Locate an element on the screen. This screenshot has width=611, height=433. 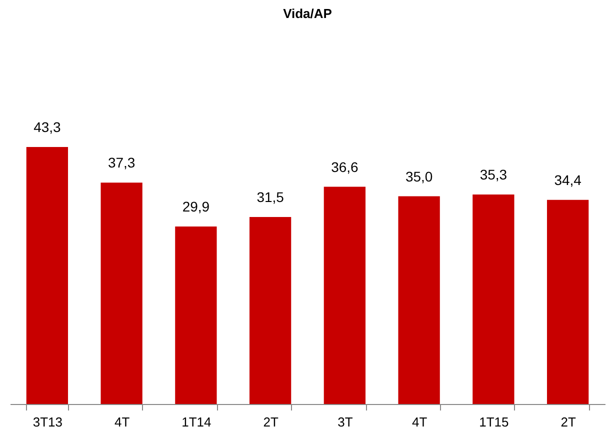
chart-title: Vida/AP is located at coordinates (307, 13).